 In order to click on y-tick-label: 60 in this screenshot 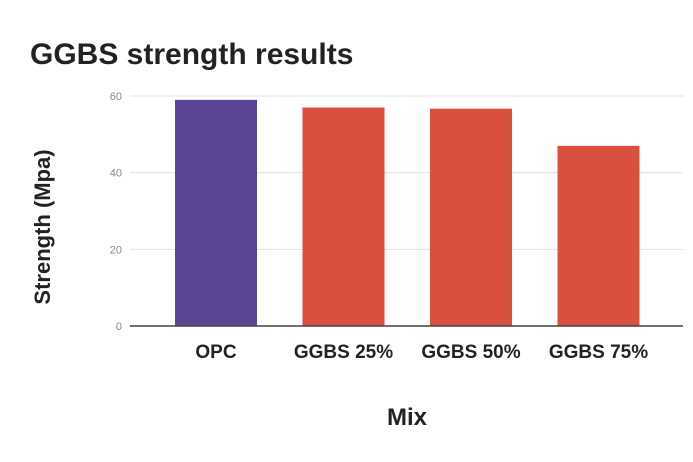, I will do `click(116, 97)`.